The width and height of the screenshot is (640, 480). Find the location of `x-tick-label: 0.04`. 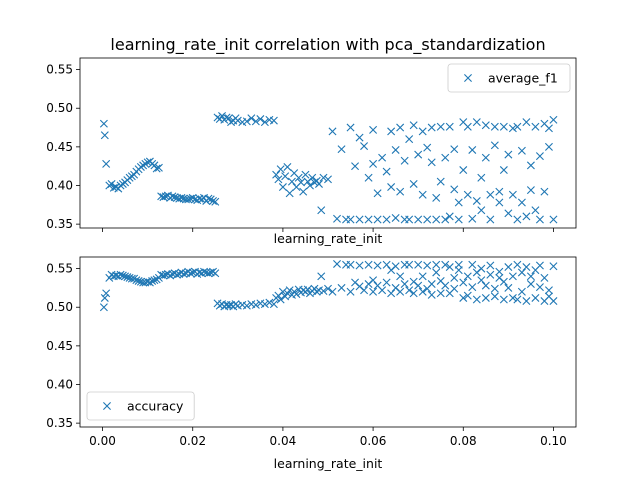

x-tick-label: 0.04 is located at coordinates (283, 441).